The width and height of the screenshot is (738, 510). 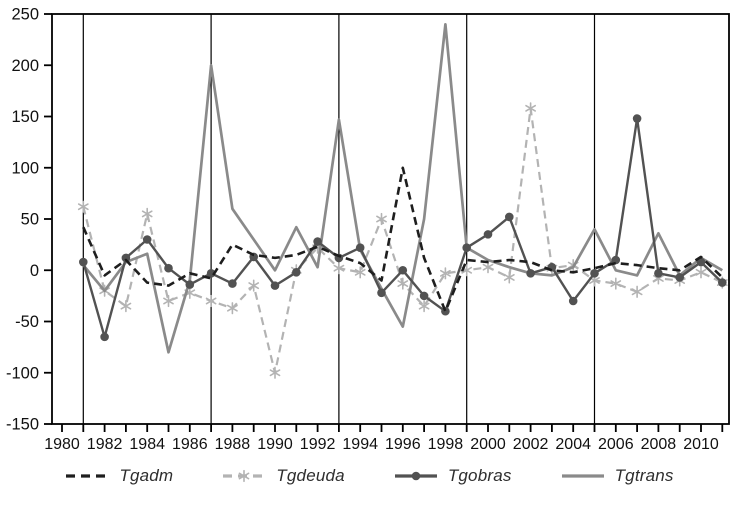 I want to click on svg-text: 1996, so click(x=403, y=444).